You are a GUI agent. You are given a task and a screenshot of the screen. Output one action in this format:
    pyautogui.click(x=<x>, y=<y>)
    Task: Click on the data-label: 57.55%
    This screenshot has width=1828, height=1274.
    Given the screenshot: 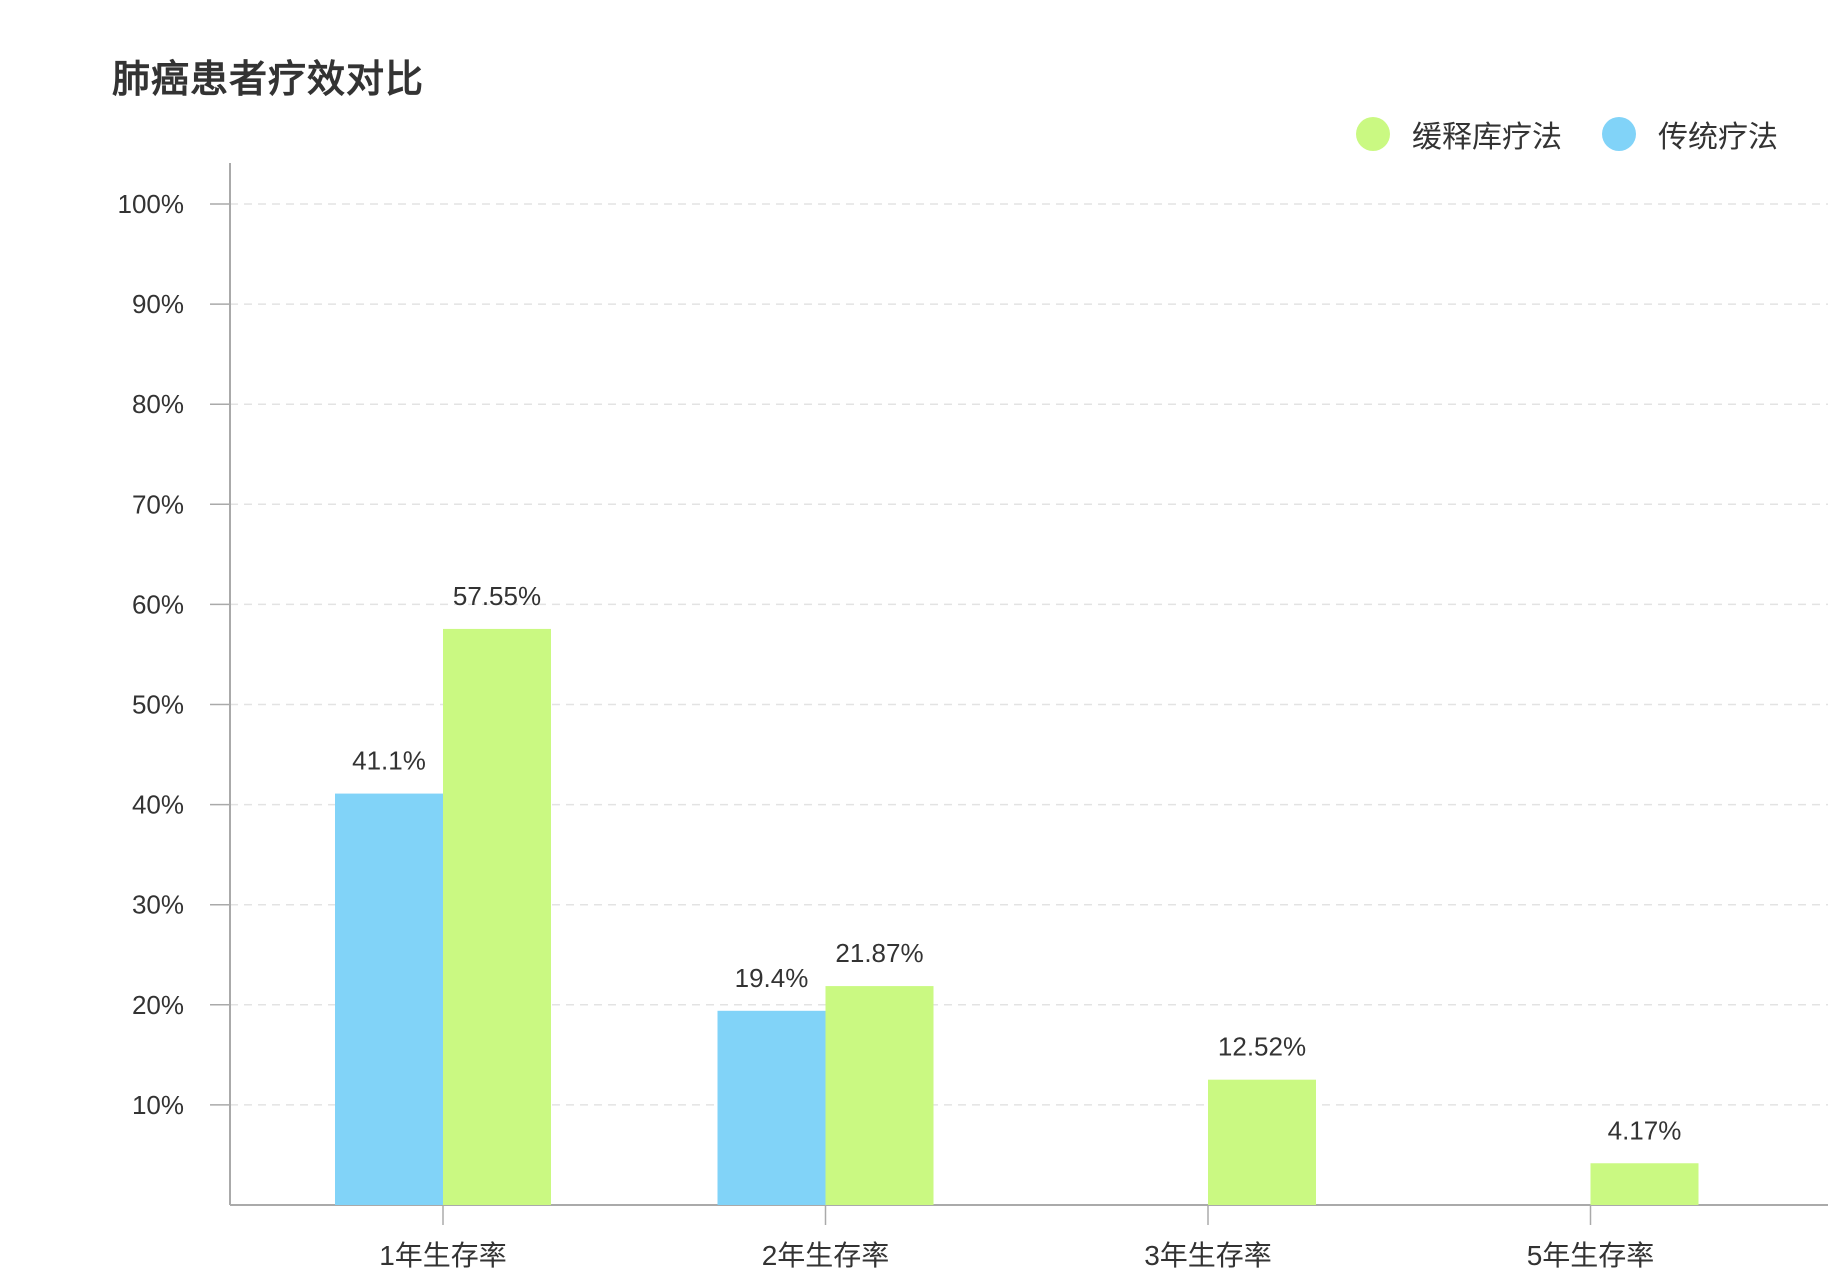 What is the action you would take?
    pyautogui.click(x=497, y=596)
    